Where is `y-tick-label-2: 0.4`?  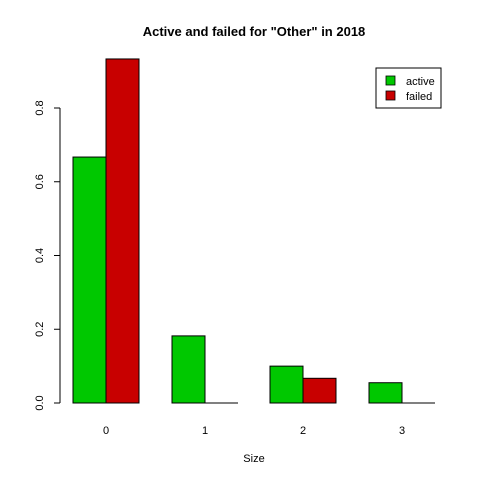 y-tick-label-2: 0.4 is located at coordinates (40, 255).